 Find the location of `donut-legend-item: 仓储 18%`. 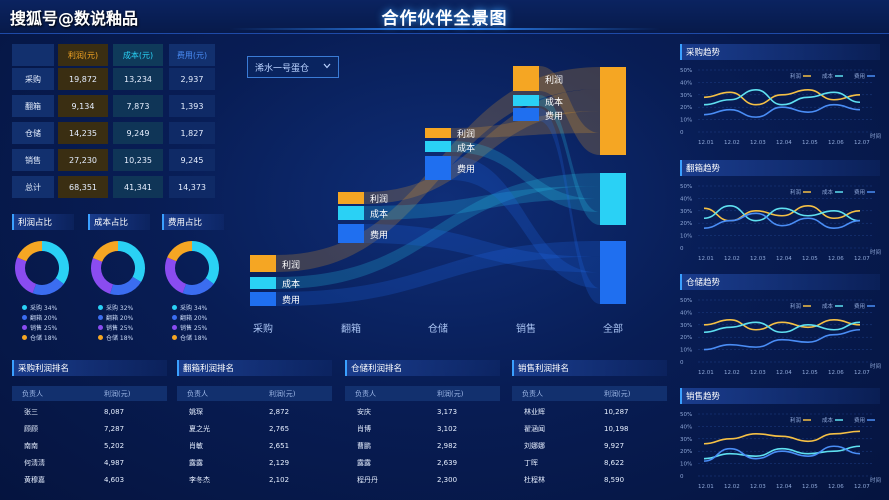

donut-legend-item: 仓储 18% is located at coordinates (189, 337).